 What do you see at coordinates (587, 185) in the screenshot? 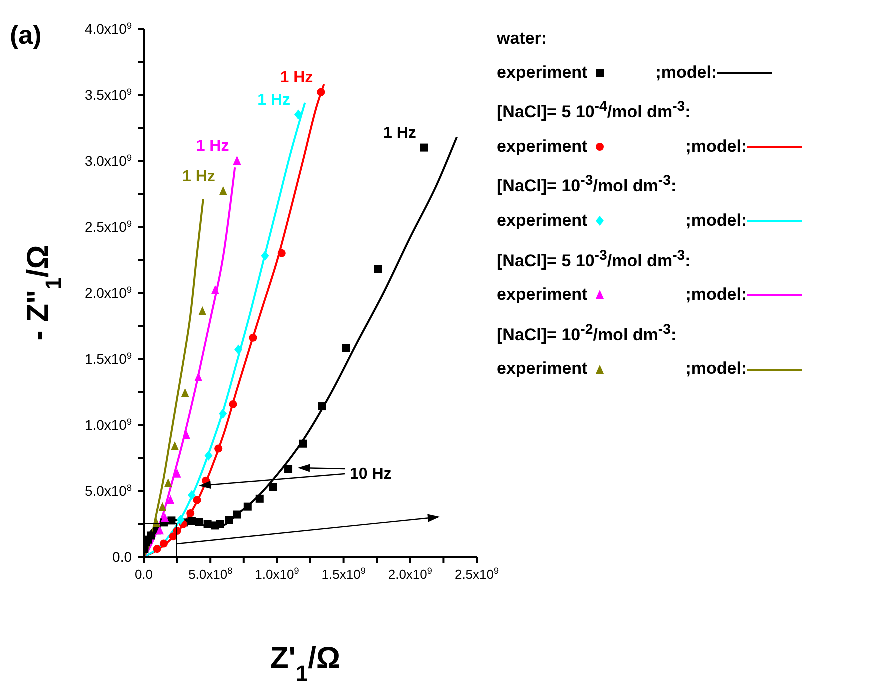
I see `text: [NaCl]= 10$^{-3}$/mol dm$^{-3}$:` at bounding box center [587, 185].